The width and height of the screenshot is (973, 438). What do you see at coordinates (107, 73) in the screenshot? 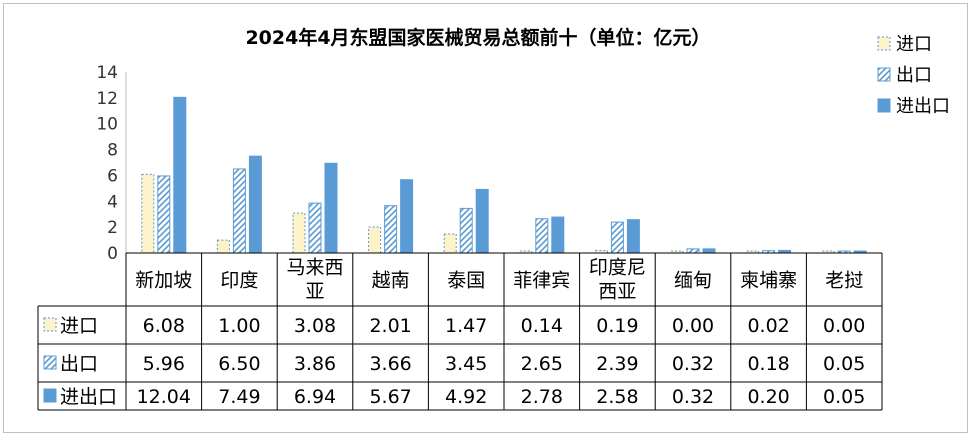
I see `y-tick-label: 14` at bounding box center [107, 73].